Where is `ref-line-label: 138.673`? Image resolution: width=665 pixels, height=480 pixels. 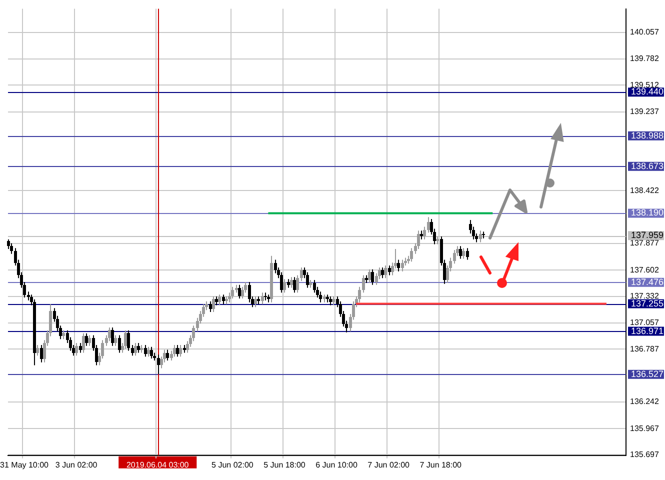
ref-line-label: 138.673 is located at coordinates (647, 165).